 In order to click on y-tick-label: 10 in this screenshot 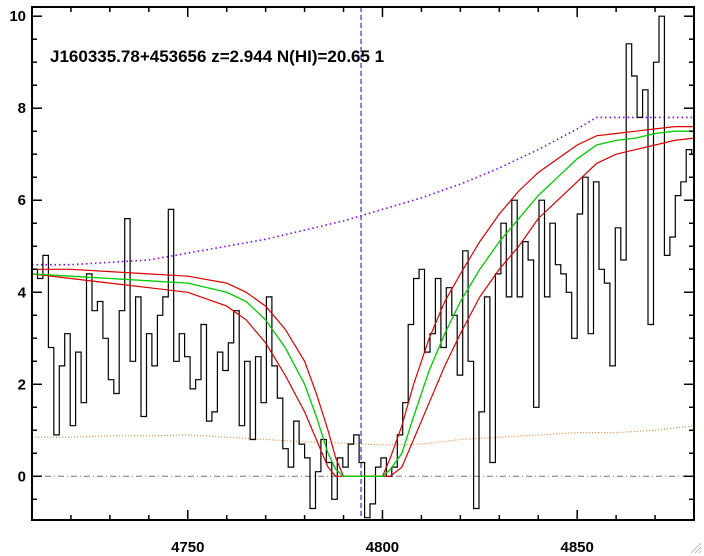, I will do `click(17, 16)`.